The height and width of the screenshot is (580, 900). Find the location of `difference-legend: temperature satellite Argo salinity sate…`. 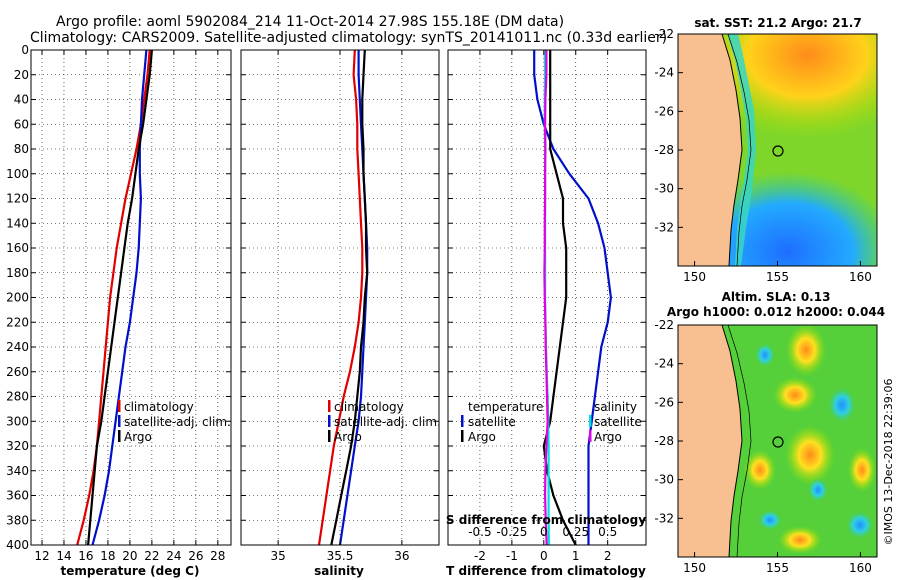

difference-legend: temperature satellite Argo salinity sate… is located at coordinates (551, 422).